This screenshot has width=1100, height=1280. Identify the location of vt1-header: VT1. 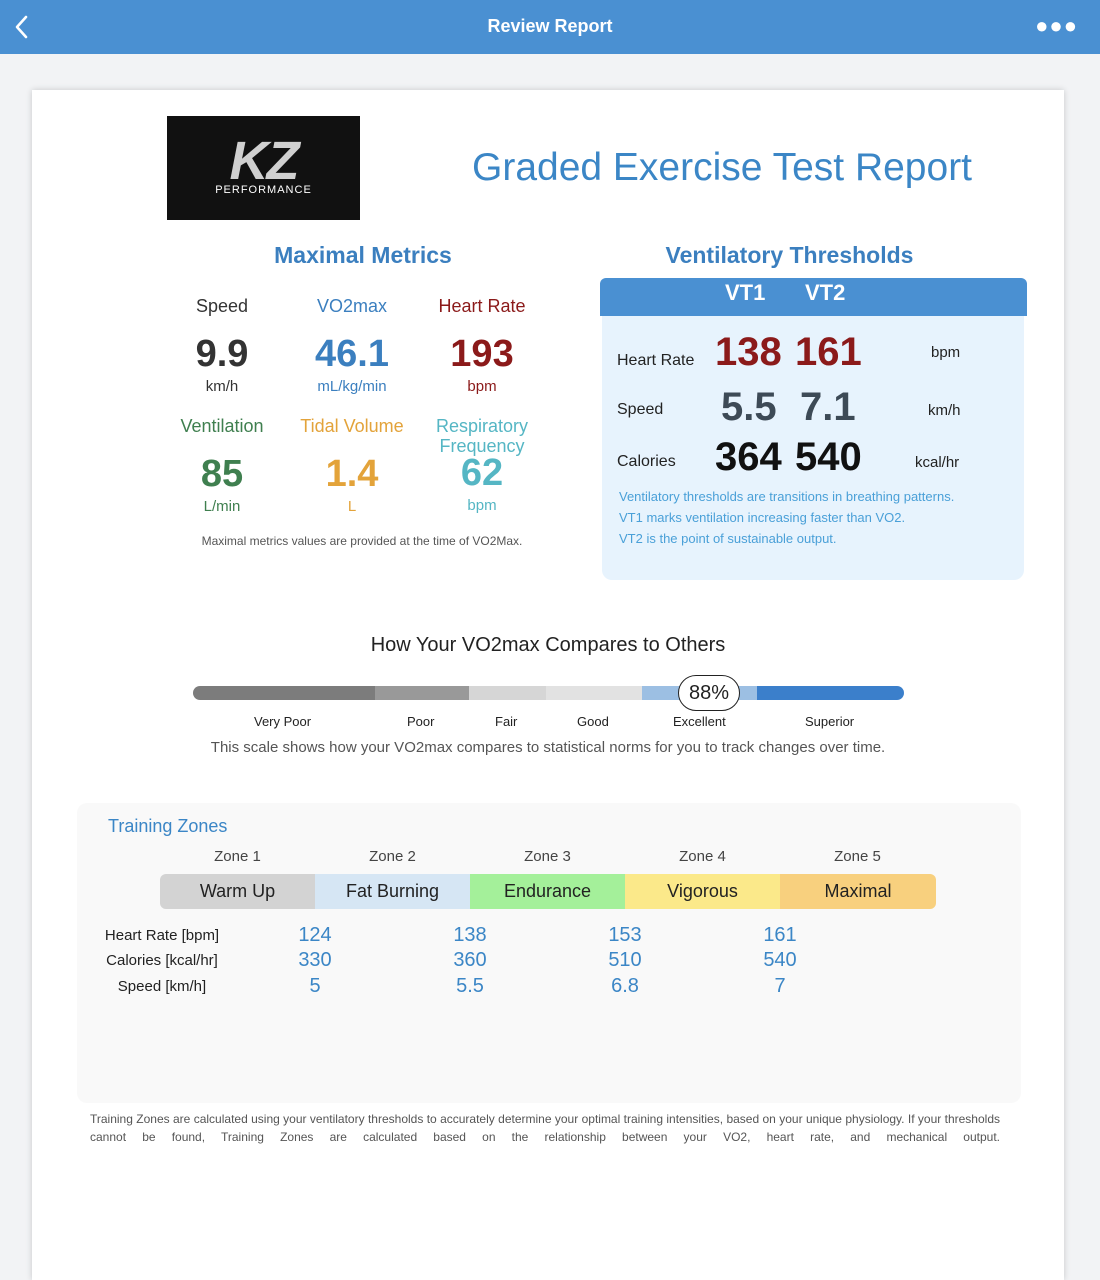
(745, 292).